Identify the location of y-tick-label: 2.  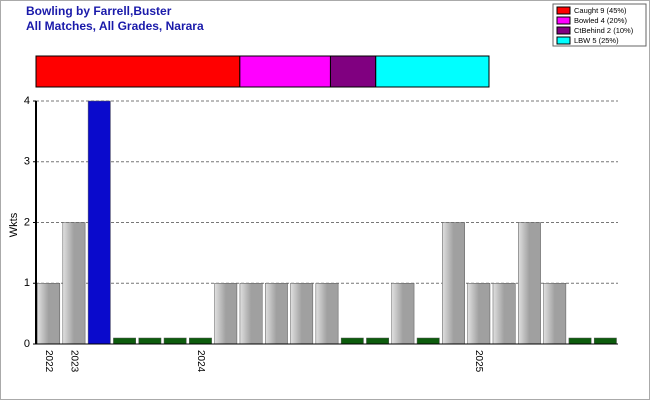
(27, 222).